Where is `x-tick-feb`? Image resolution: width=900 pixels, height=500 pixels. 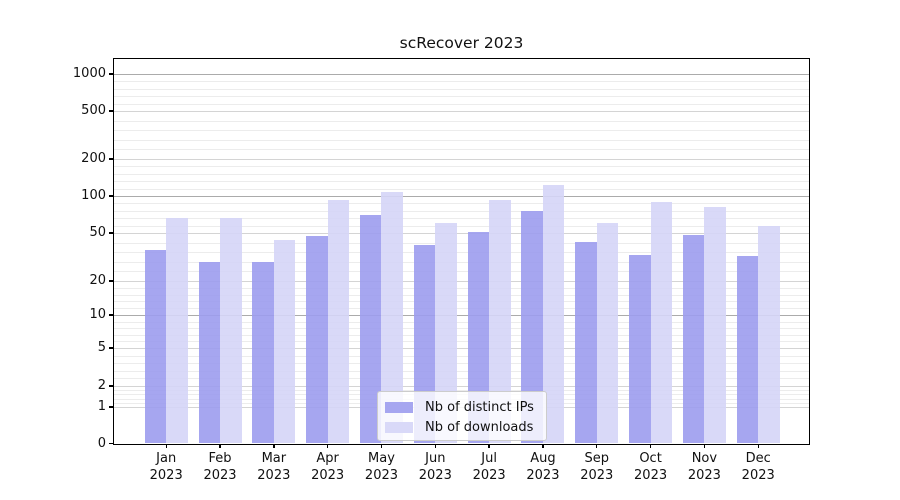
x-tick-feb is located at coordinates (220, 445).